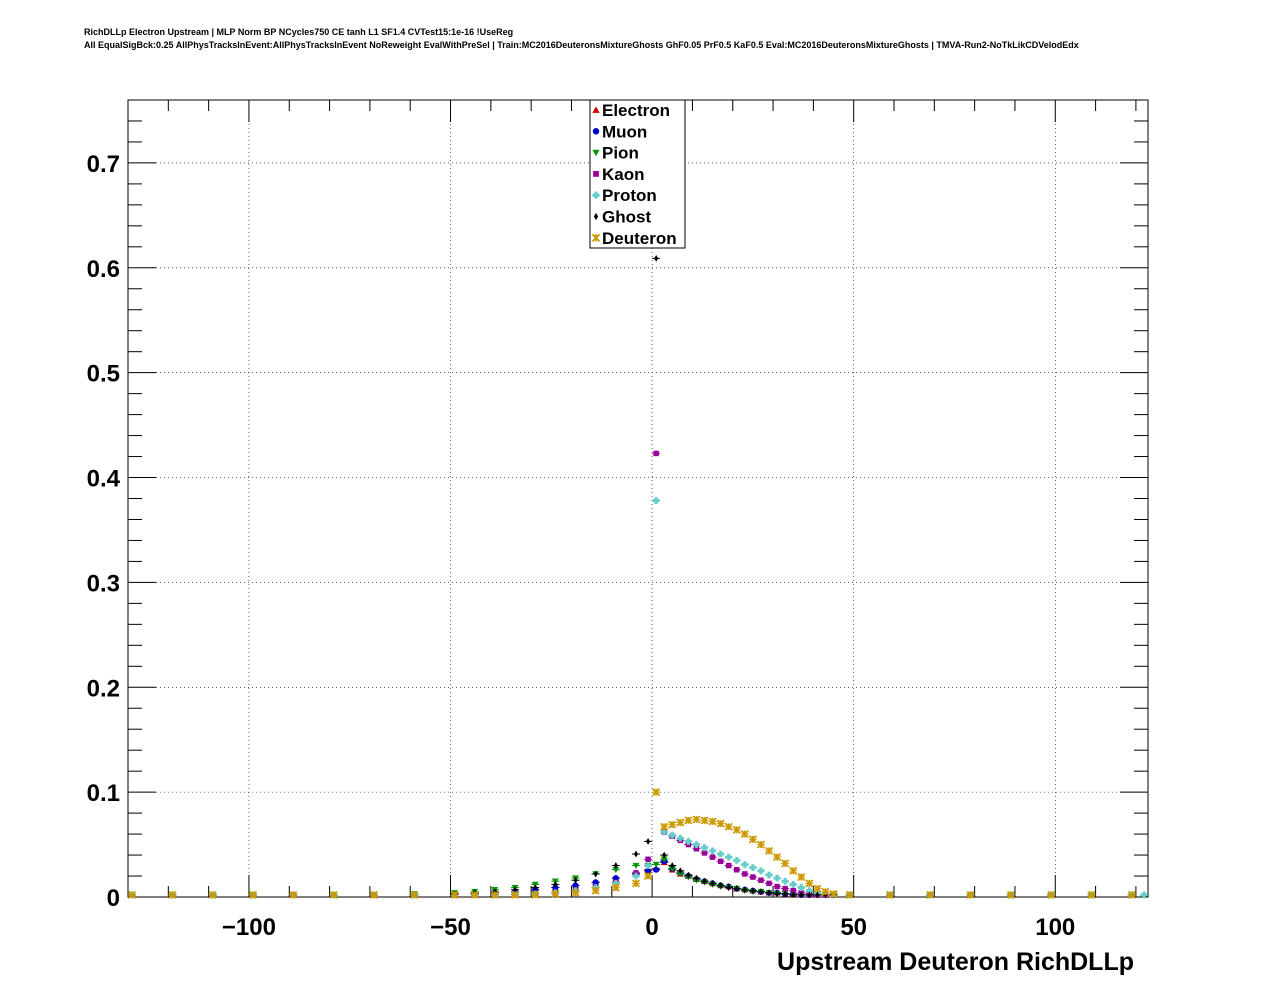  I want to click on series-pion, so click(632, 877).